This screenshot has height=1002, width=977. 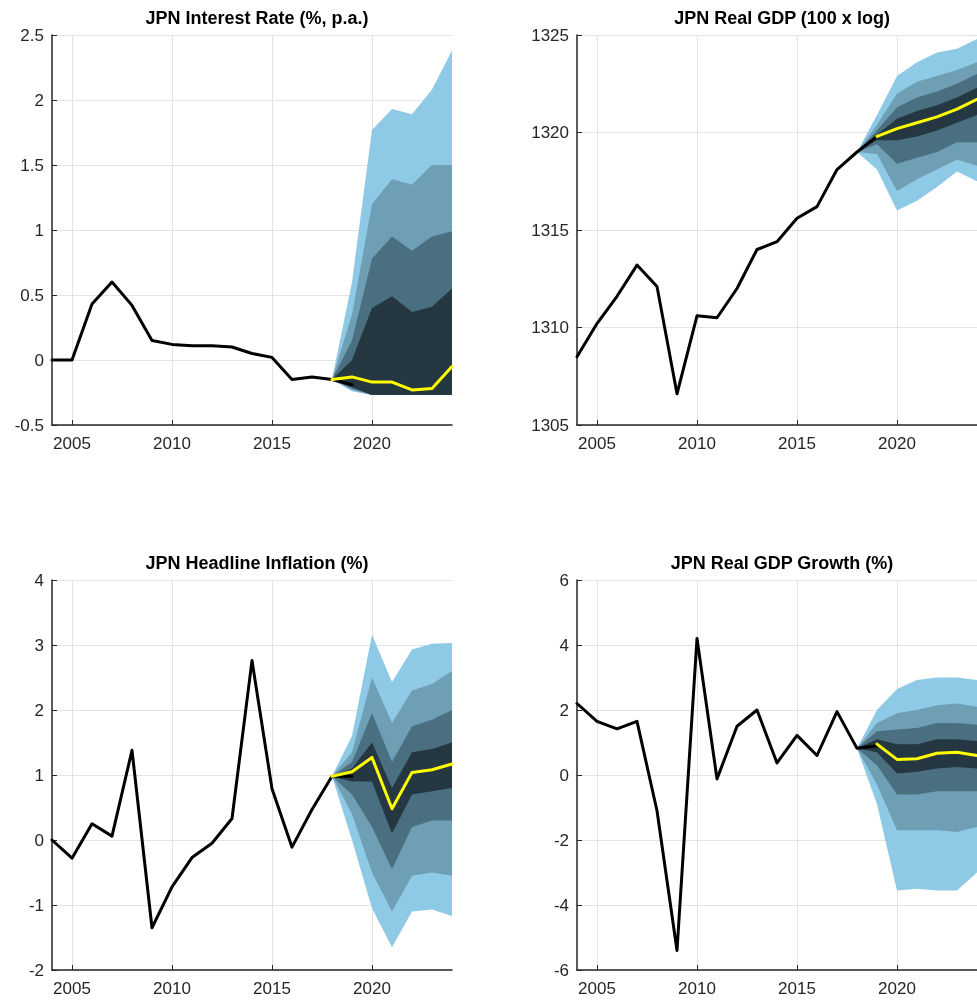 I want to click on y-tick-label: 1325, so click(x=550, y=35).